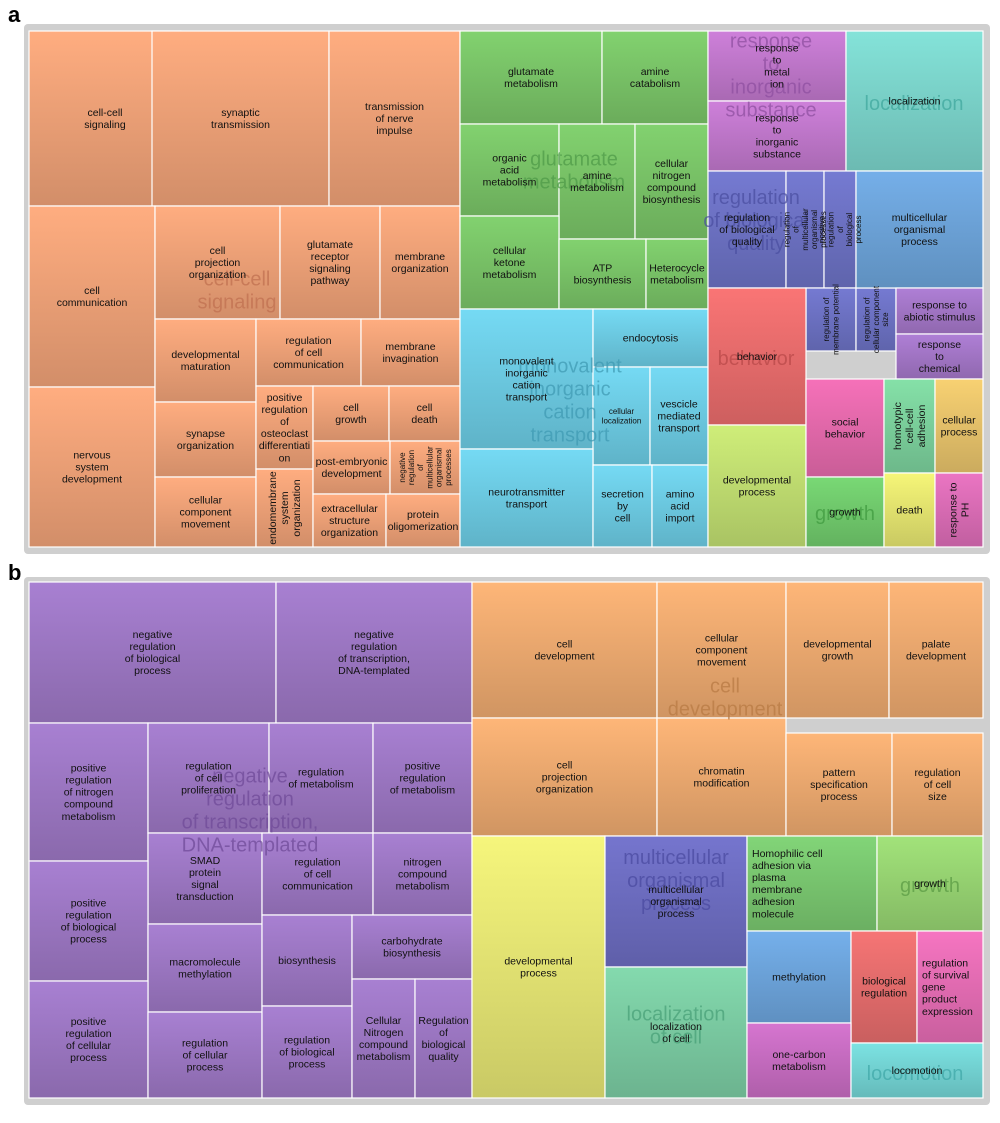  I want to click on treemap-label-a-c17: endomembranesystemorganization, so click(285, 508).